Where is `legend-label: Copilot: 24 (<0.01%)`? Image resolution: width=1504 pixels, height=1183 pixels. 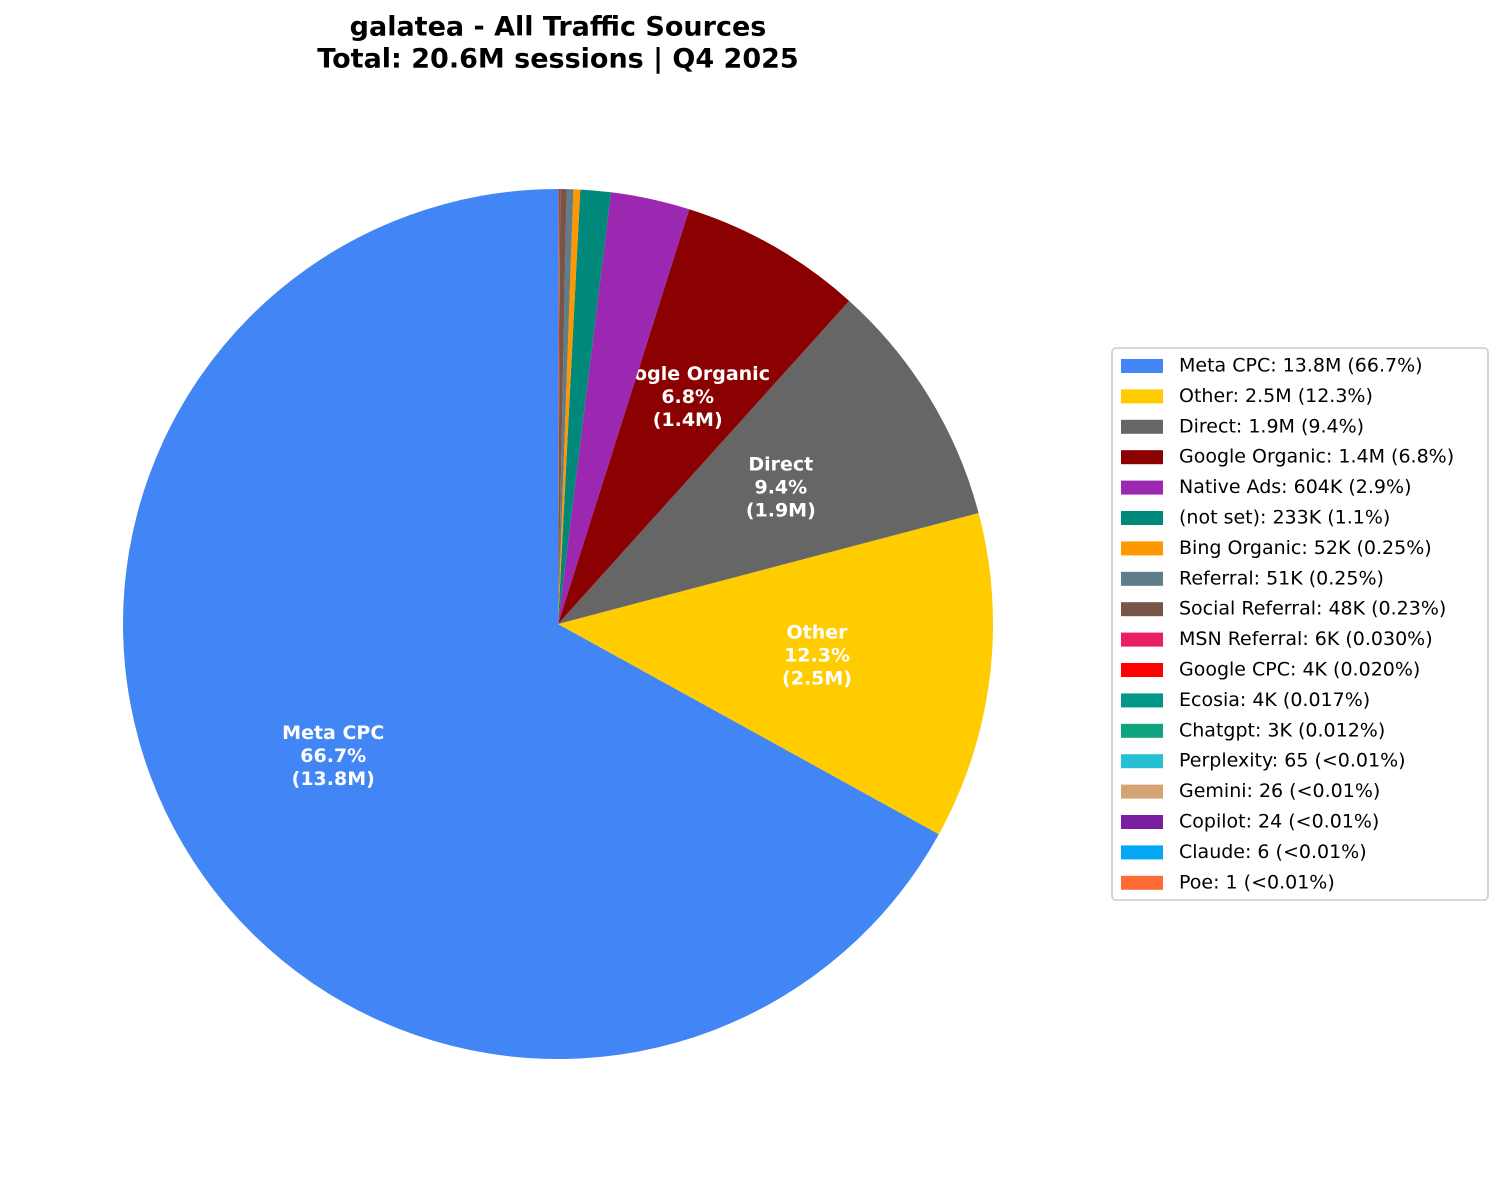
legend-label: Copilot: 24 (<0.01%) is located at coordinates (1279, 822).